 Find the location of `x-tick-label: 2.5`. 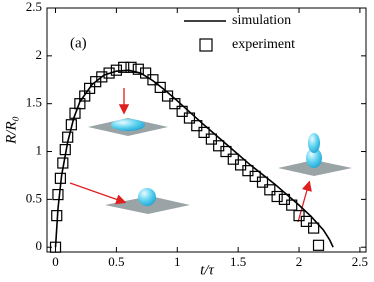

x-tick-label: 2.5 is located at coordinates (360, 261).